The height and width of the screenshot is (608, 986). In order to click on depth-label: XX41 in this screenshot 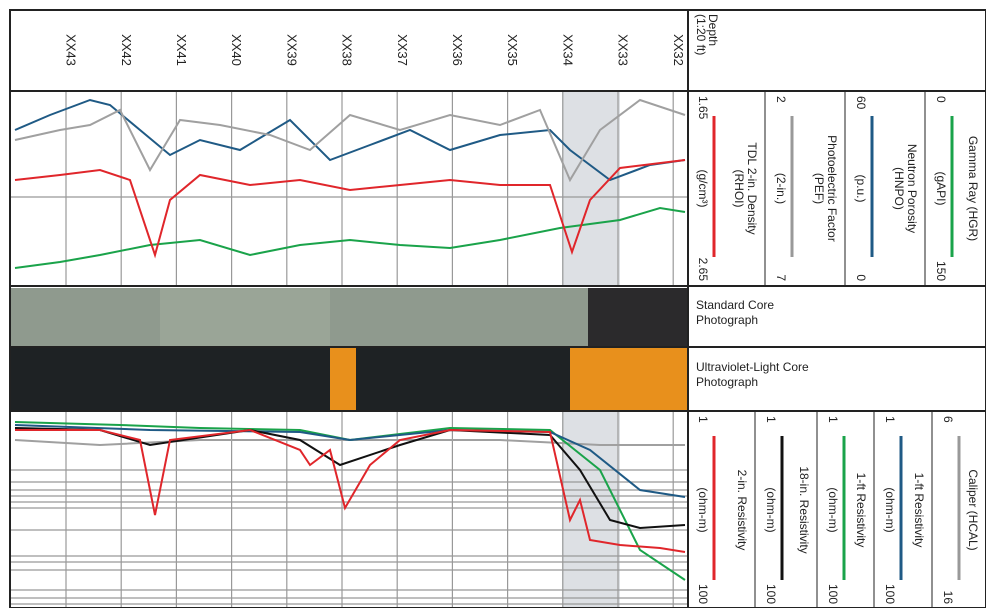, I will do `click(181, 50)`.